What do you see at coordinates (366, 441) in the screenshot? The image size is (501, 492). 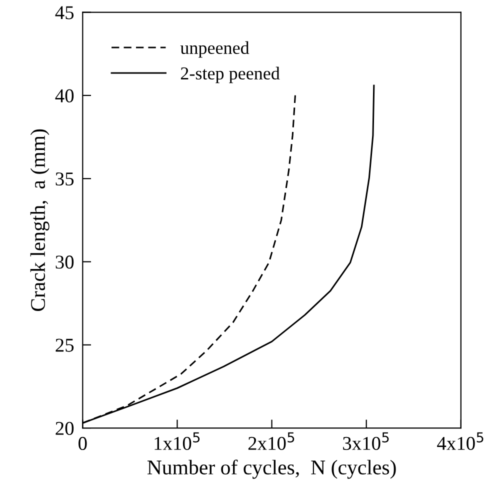 I see `x-tick-label: 3x10$^{5}$` at bounding box center [366, 441].